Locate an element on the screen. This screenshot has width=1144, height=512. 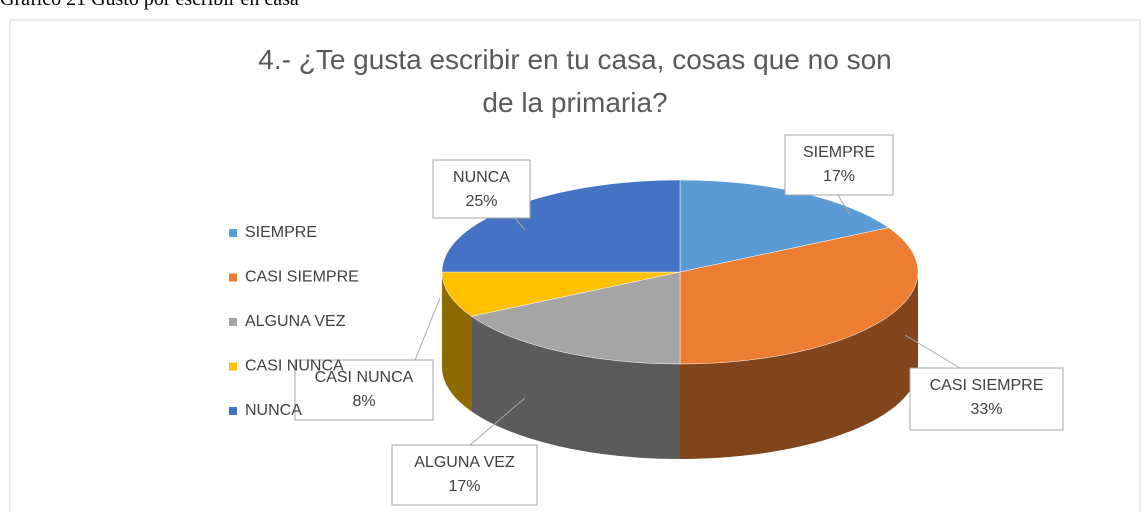
data-label: 33% is located at coordinates (986, 409).